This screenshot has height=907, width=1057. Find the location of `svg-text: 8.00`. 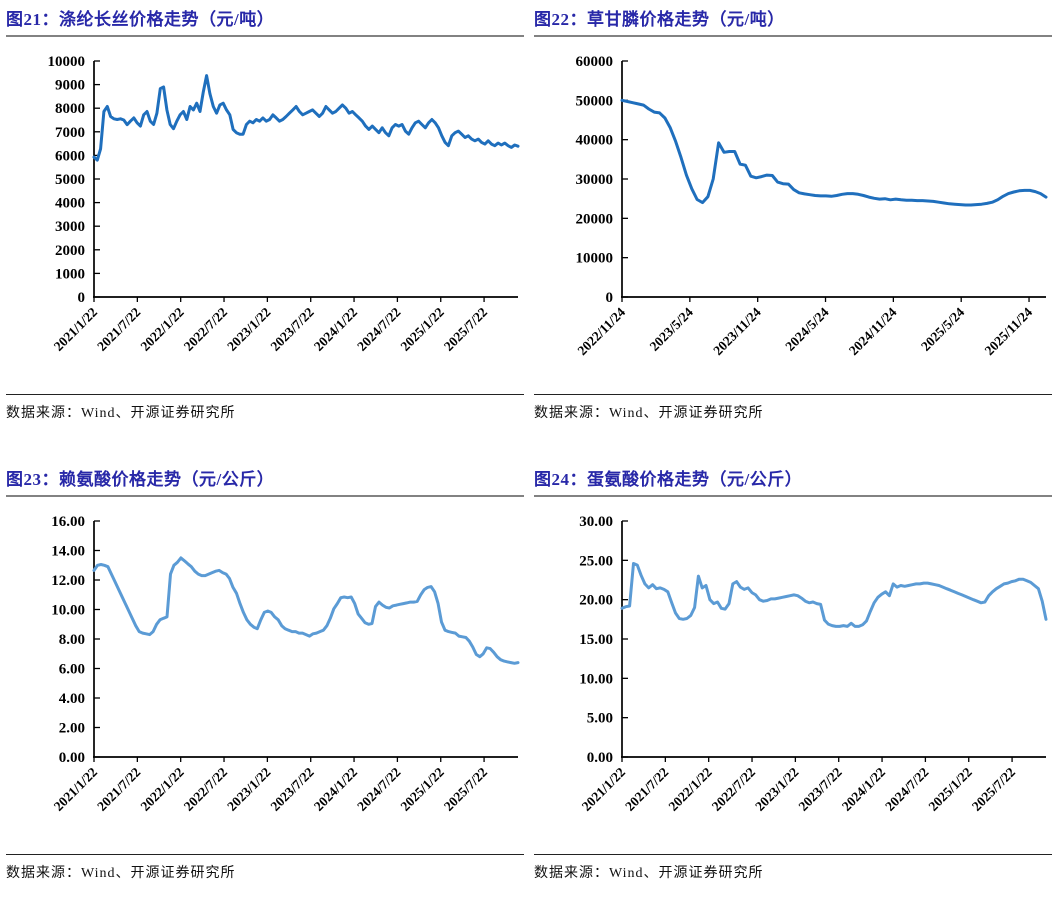

svg-text: 8.00 is located at coordinates (72, 640).